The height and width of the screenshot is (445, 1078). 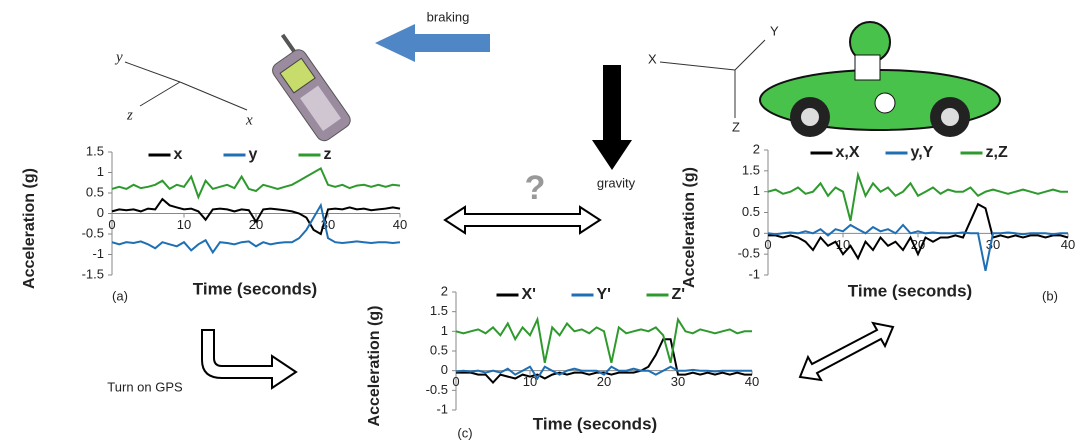 What do you see at coordinates (736, 126) in the screenshot?
I see `axis-label: Z` at bounding box center [736, 126].